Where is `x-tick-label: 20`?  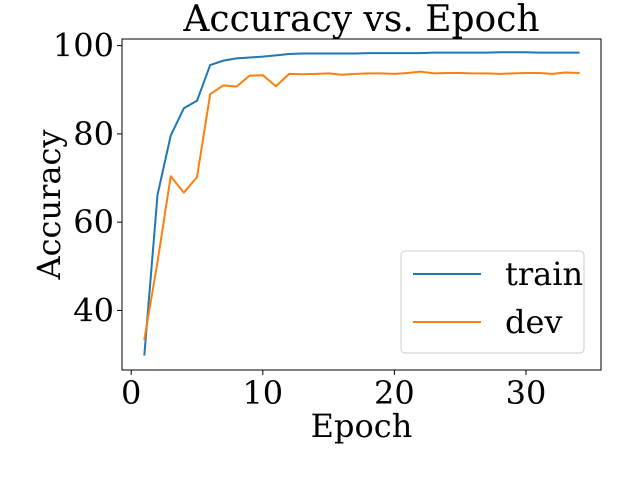 x-tick-label: 20 is located at coordinates (394, 393).